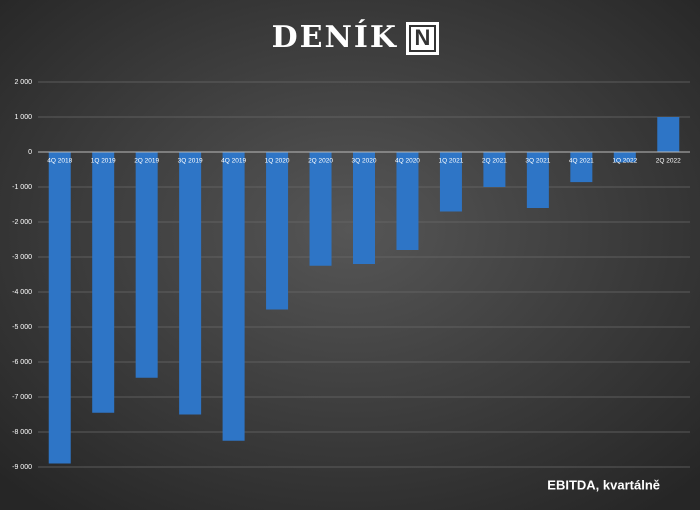 The image size is (700, 510). I want to click on y-tick-label: -6 000, so click(22, 362).